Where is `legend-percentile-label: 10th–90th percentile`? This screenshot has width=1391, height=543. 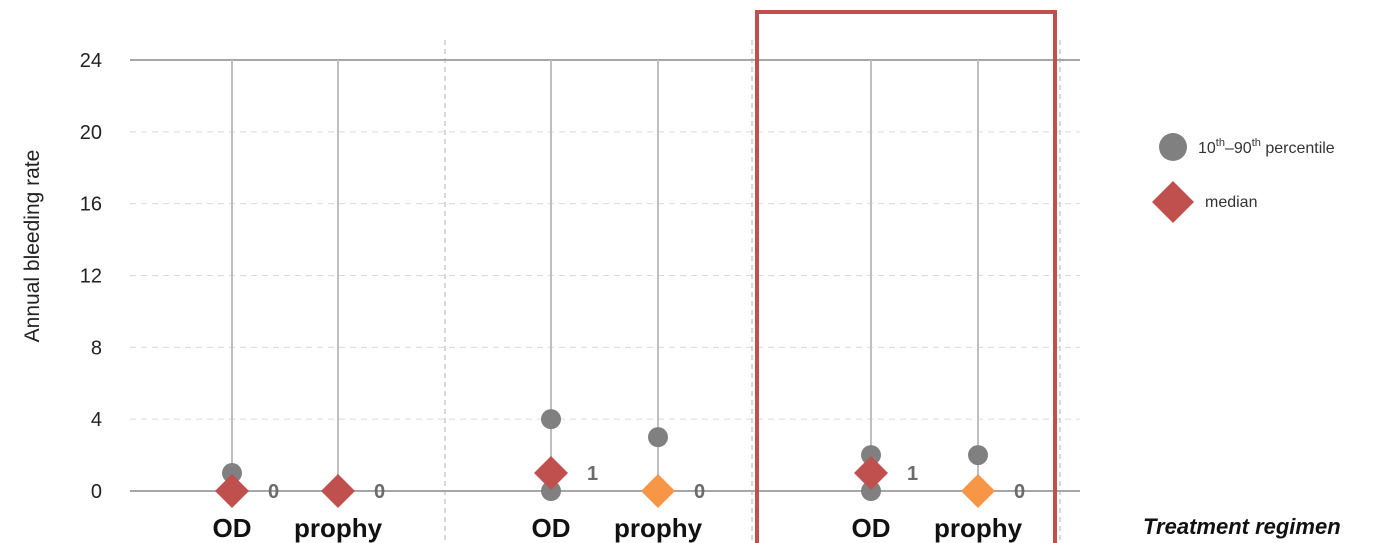 legend-percentile-label: 10th–90th percentile is located at coordinates (1266, 147).